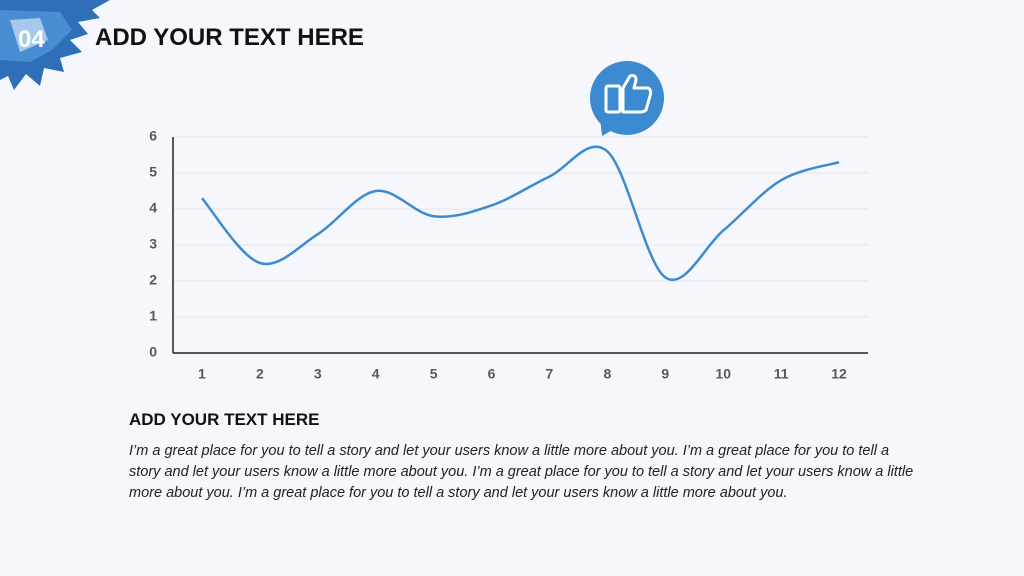  I want to click on x-tick-label: 6, so click(492, 374).